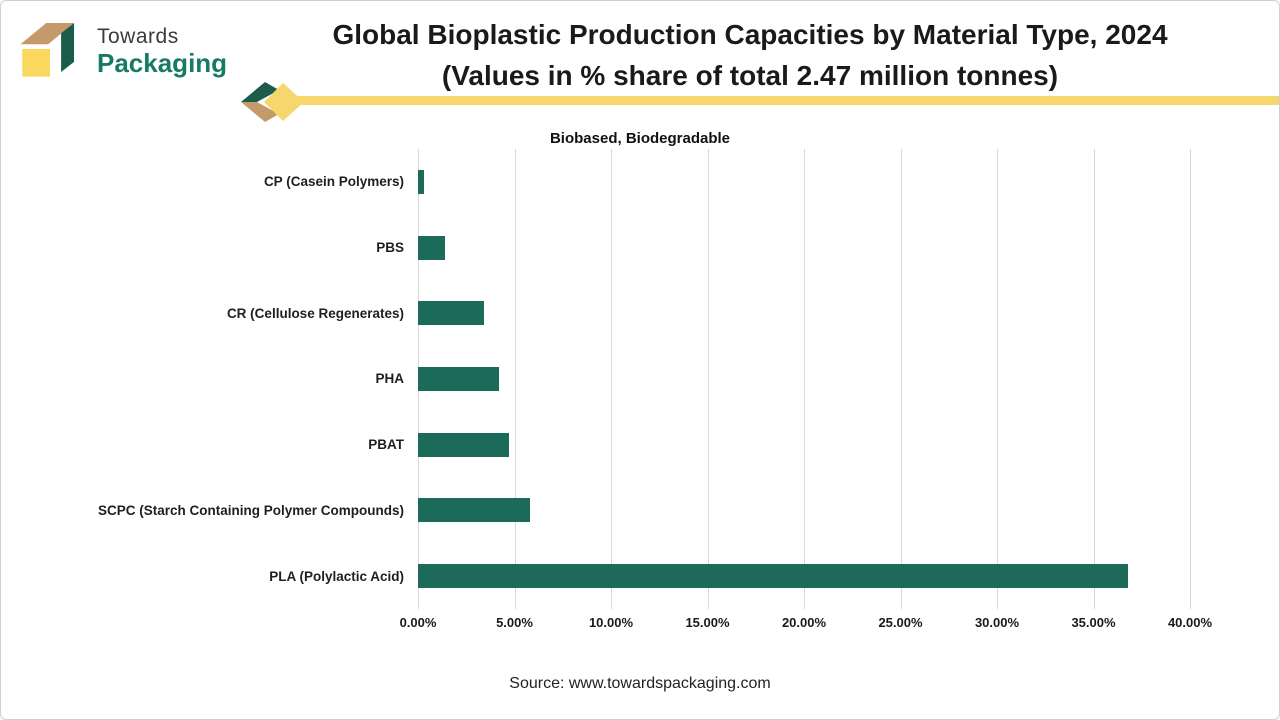  Describe the element at coordinates (315, 313) in the screenshot. I see `category-label: CR (Cellulose Regenerates)` at that location.